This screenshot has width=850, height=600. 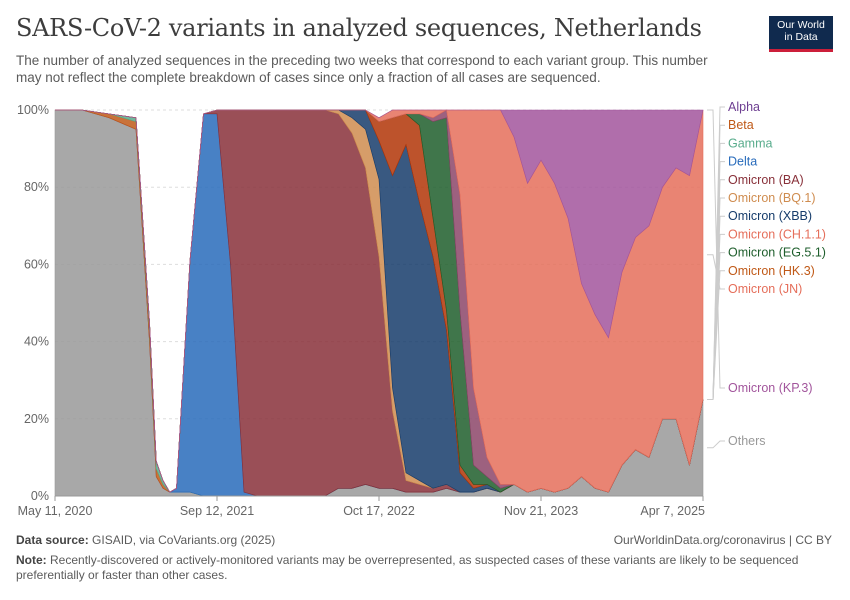 What do you see at coordinates (33, 110) in the screenshot?
I see `y-tick-label: 100%` at bounding box center [33, 110].